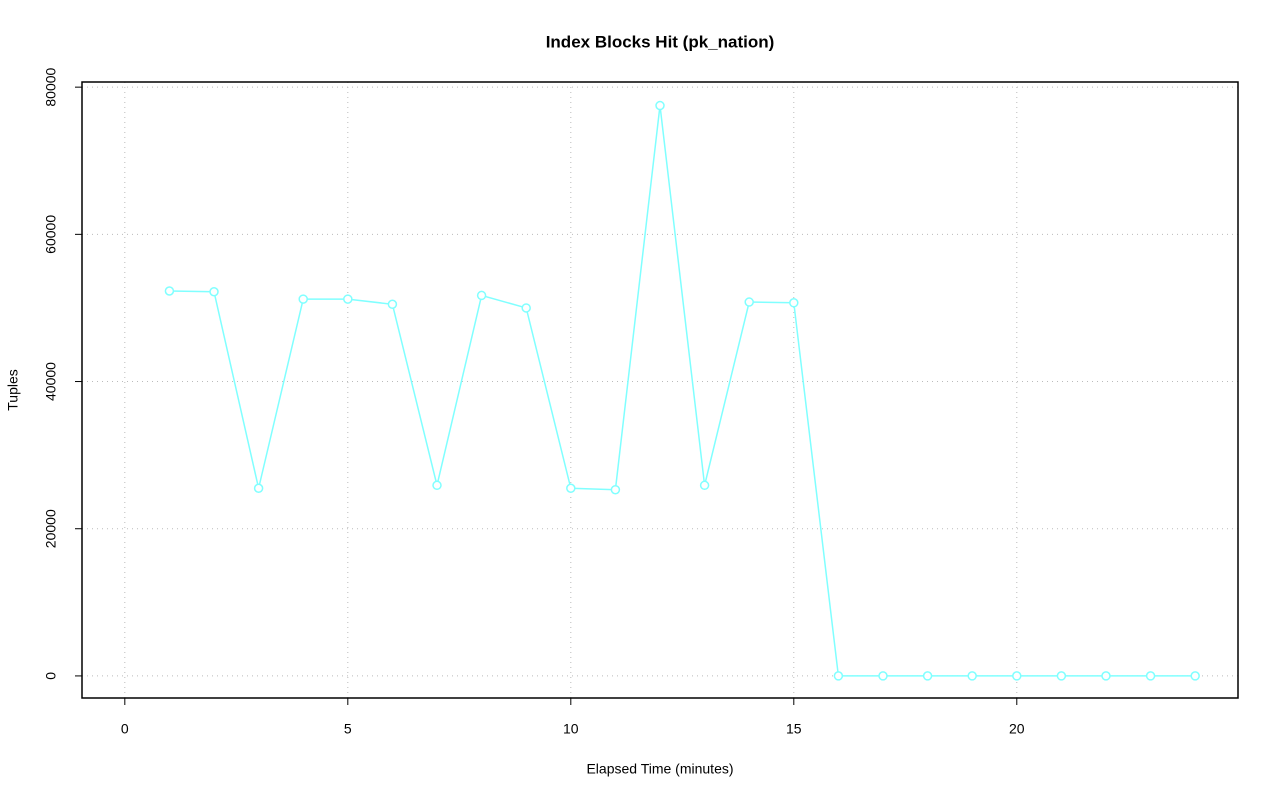  I want to click on y-tick-label: 20000, so click(51, 528).